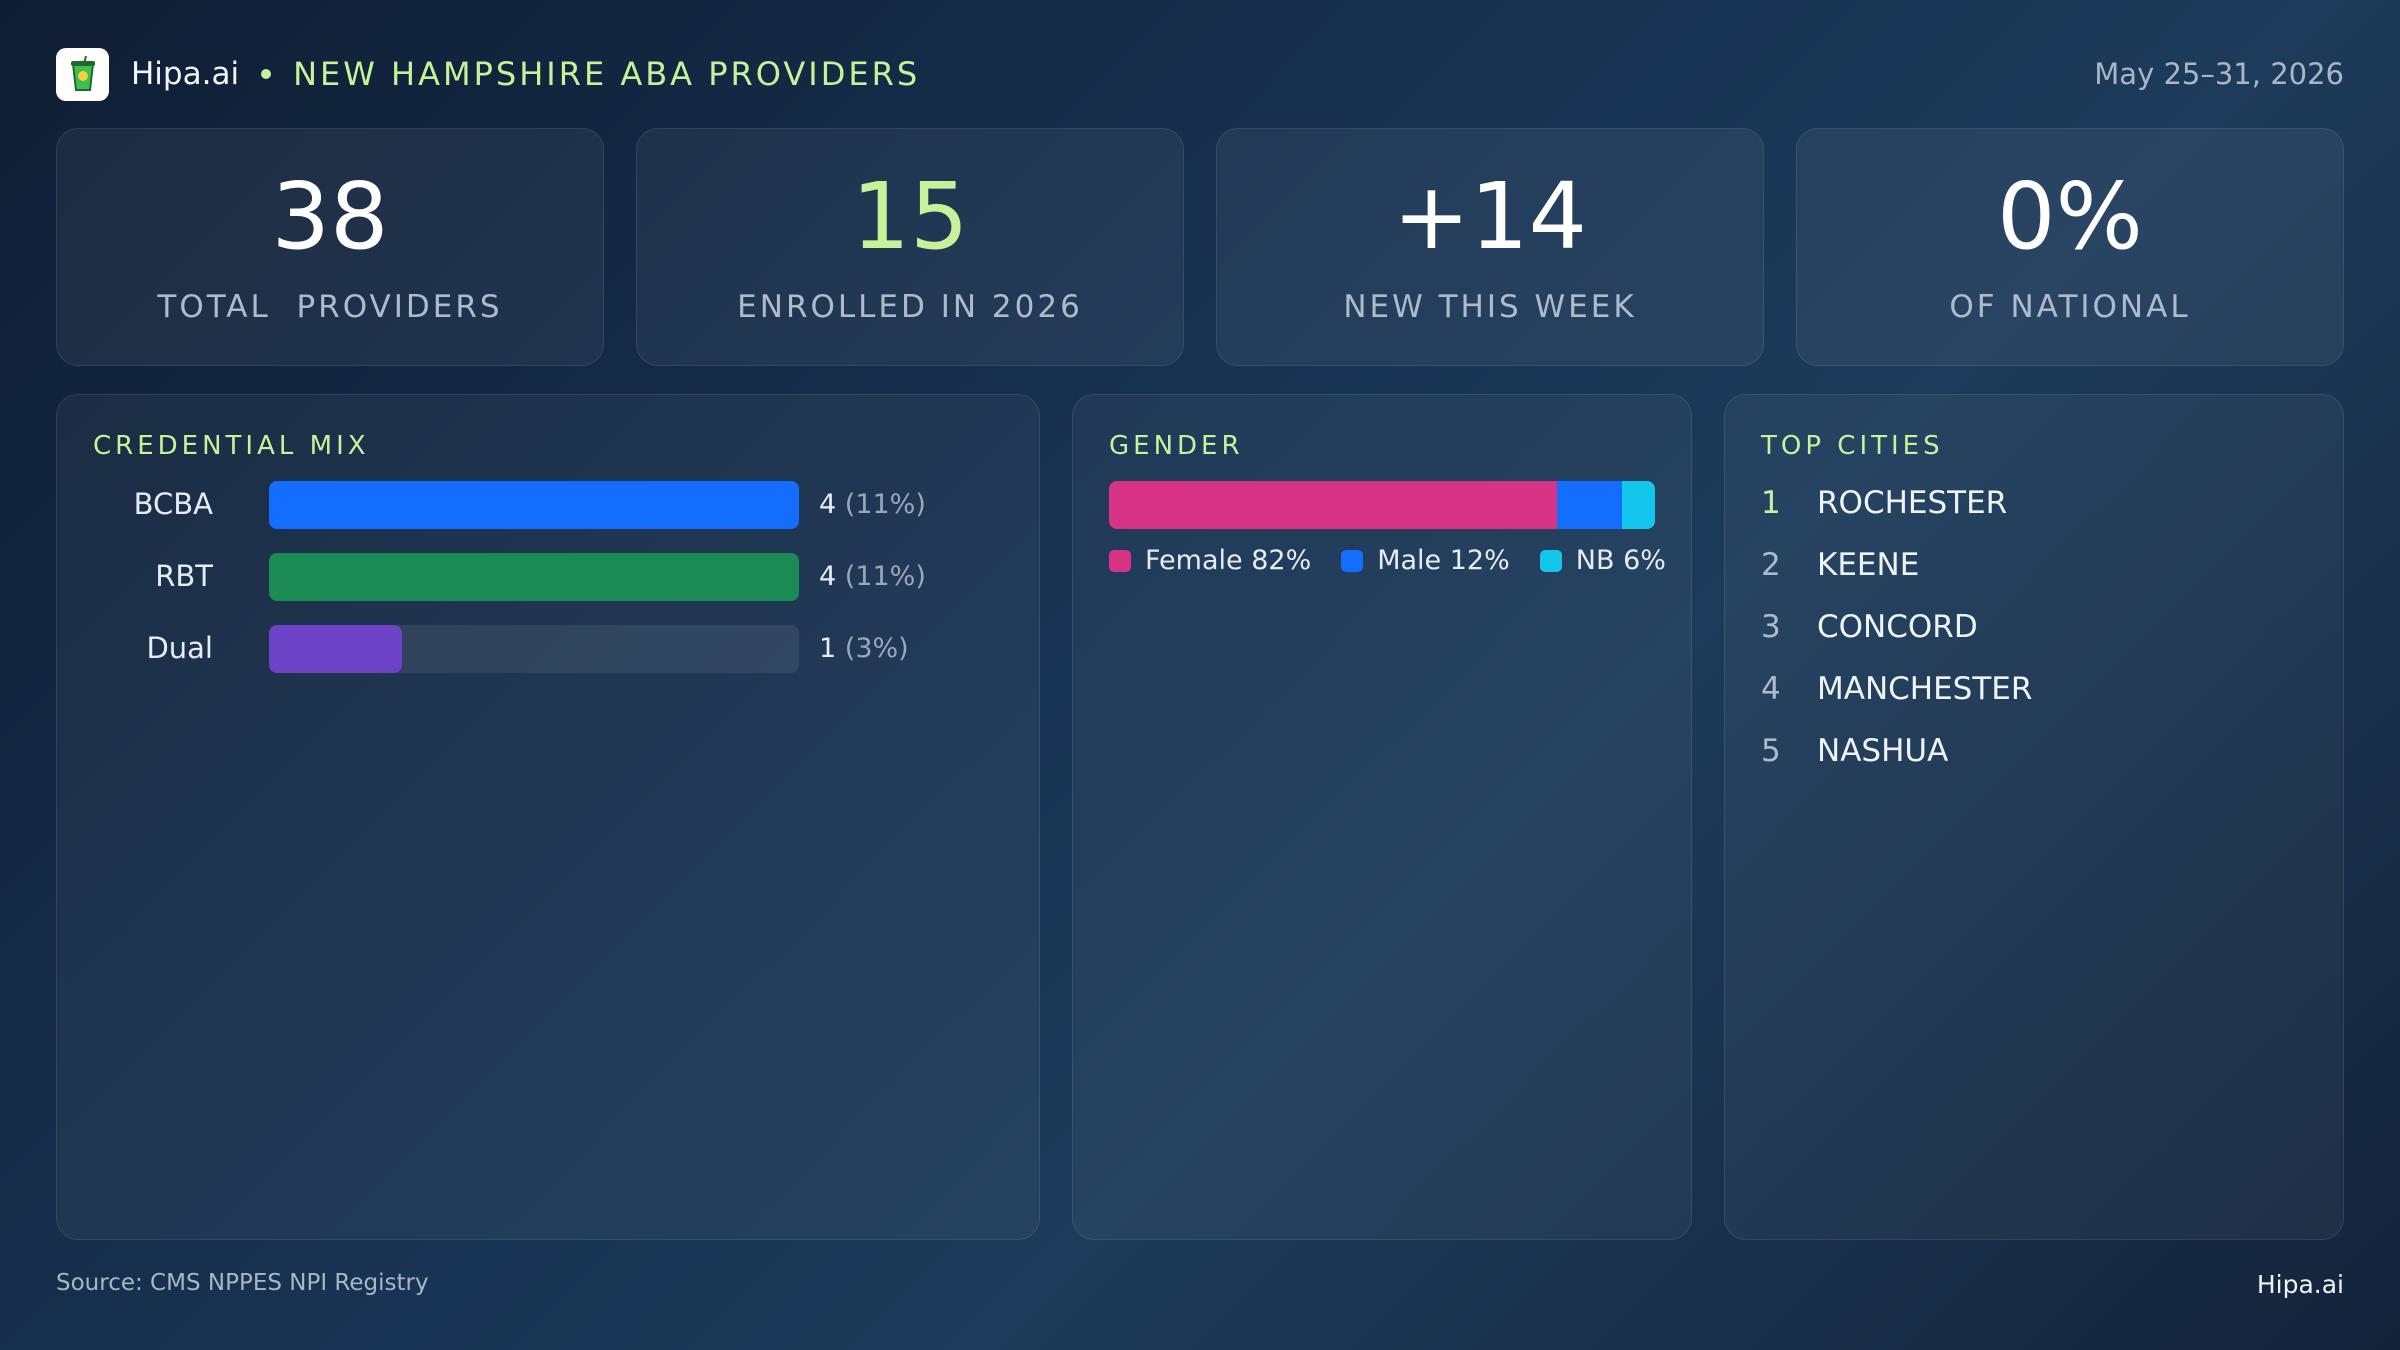 The image size is (2400, 1350). What do you see at coordinates (910, 216) in the screenshot?
I see `stat-value: 15` at bounding box center [910, 216].